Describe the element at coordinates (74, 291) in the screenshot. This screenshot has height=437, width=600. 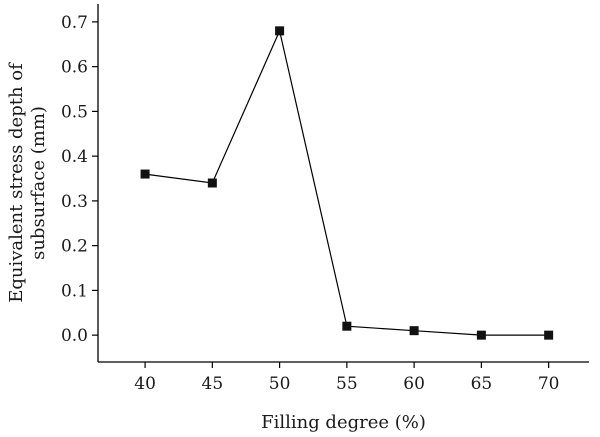
I see `y-tick-label: 0.1` at that location.